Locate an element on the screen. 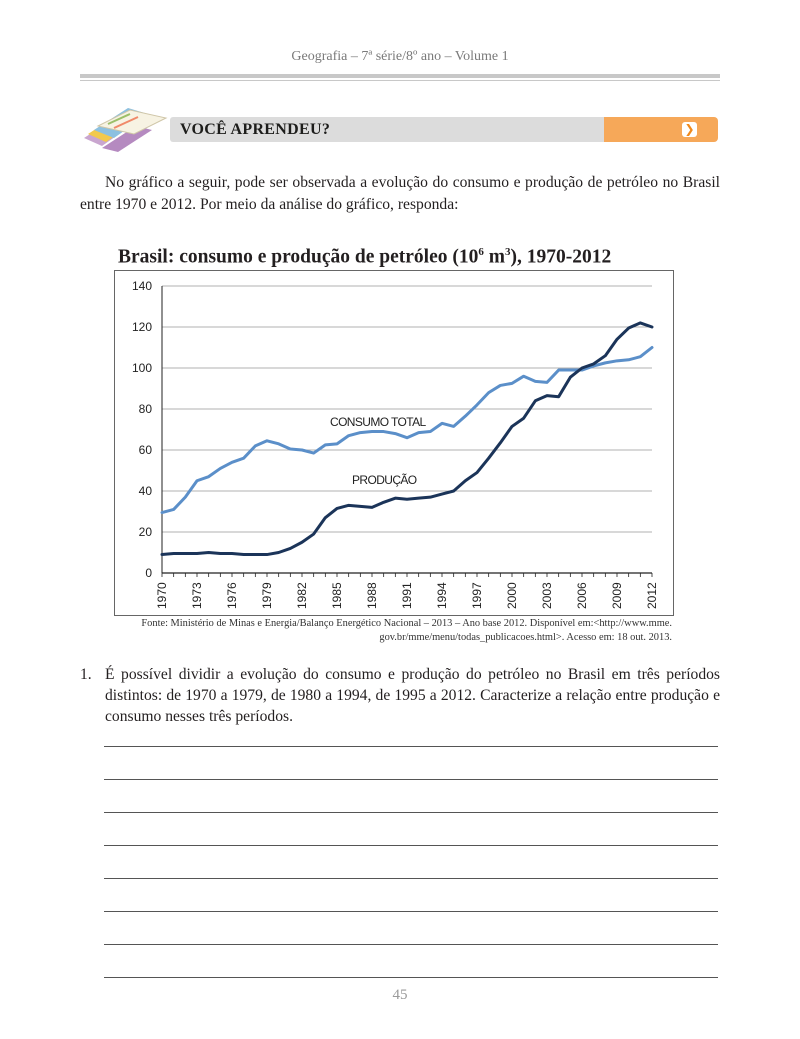  y-tick-label: 80 is located at coordinates (146, 409).